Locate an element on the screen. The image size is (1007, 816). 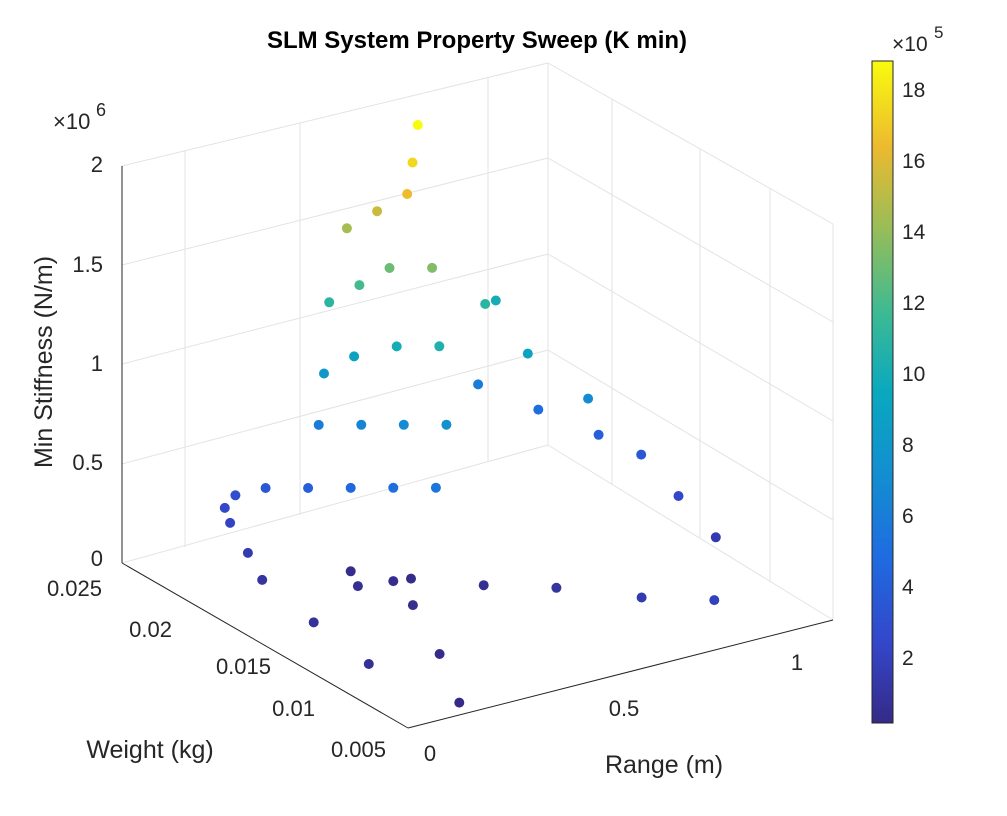
y-axis: 0.025 0.02 0.015 0.01 0.005 Weight (kg) is located at coordinates (216, 670).